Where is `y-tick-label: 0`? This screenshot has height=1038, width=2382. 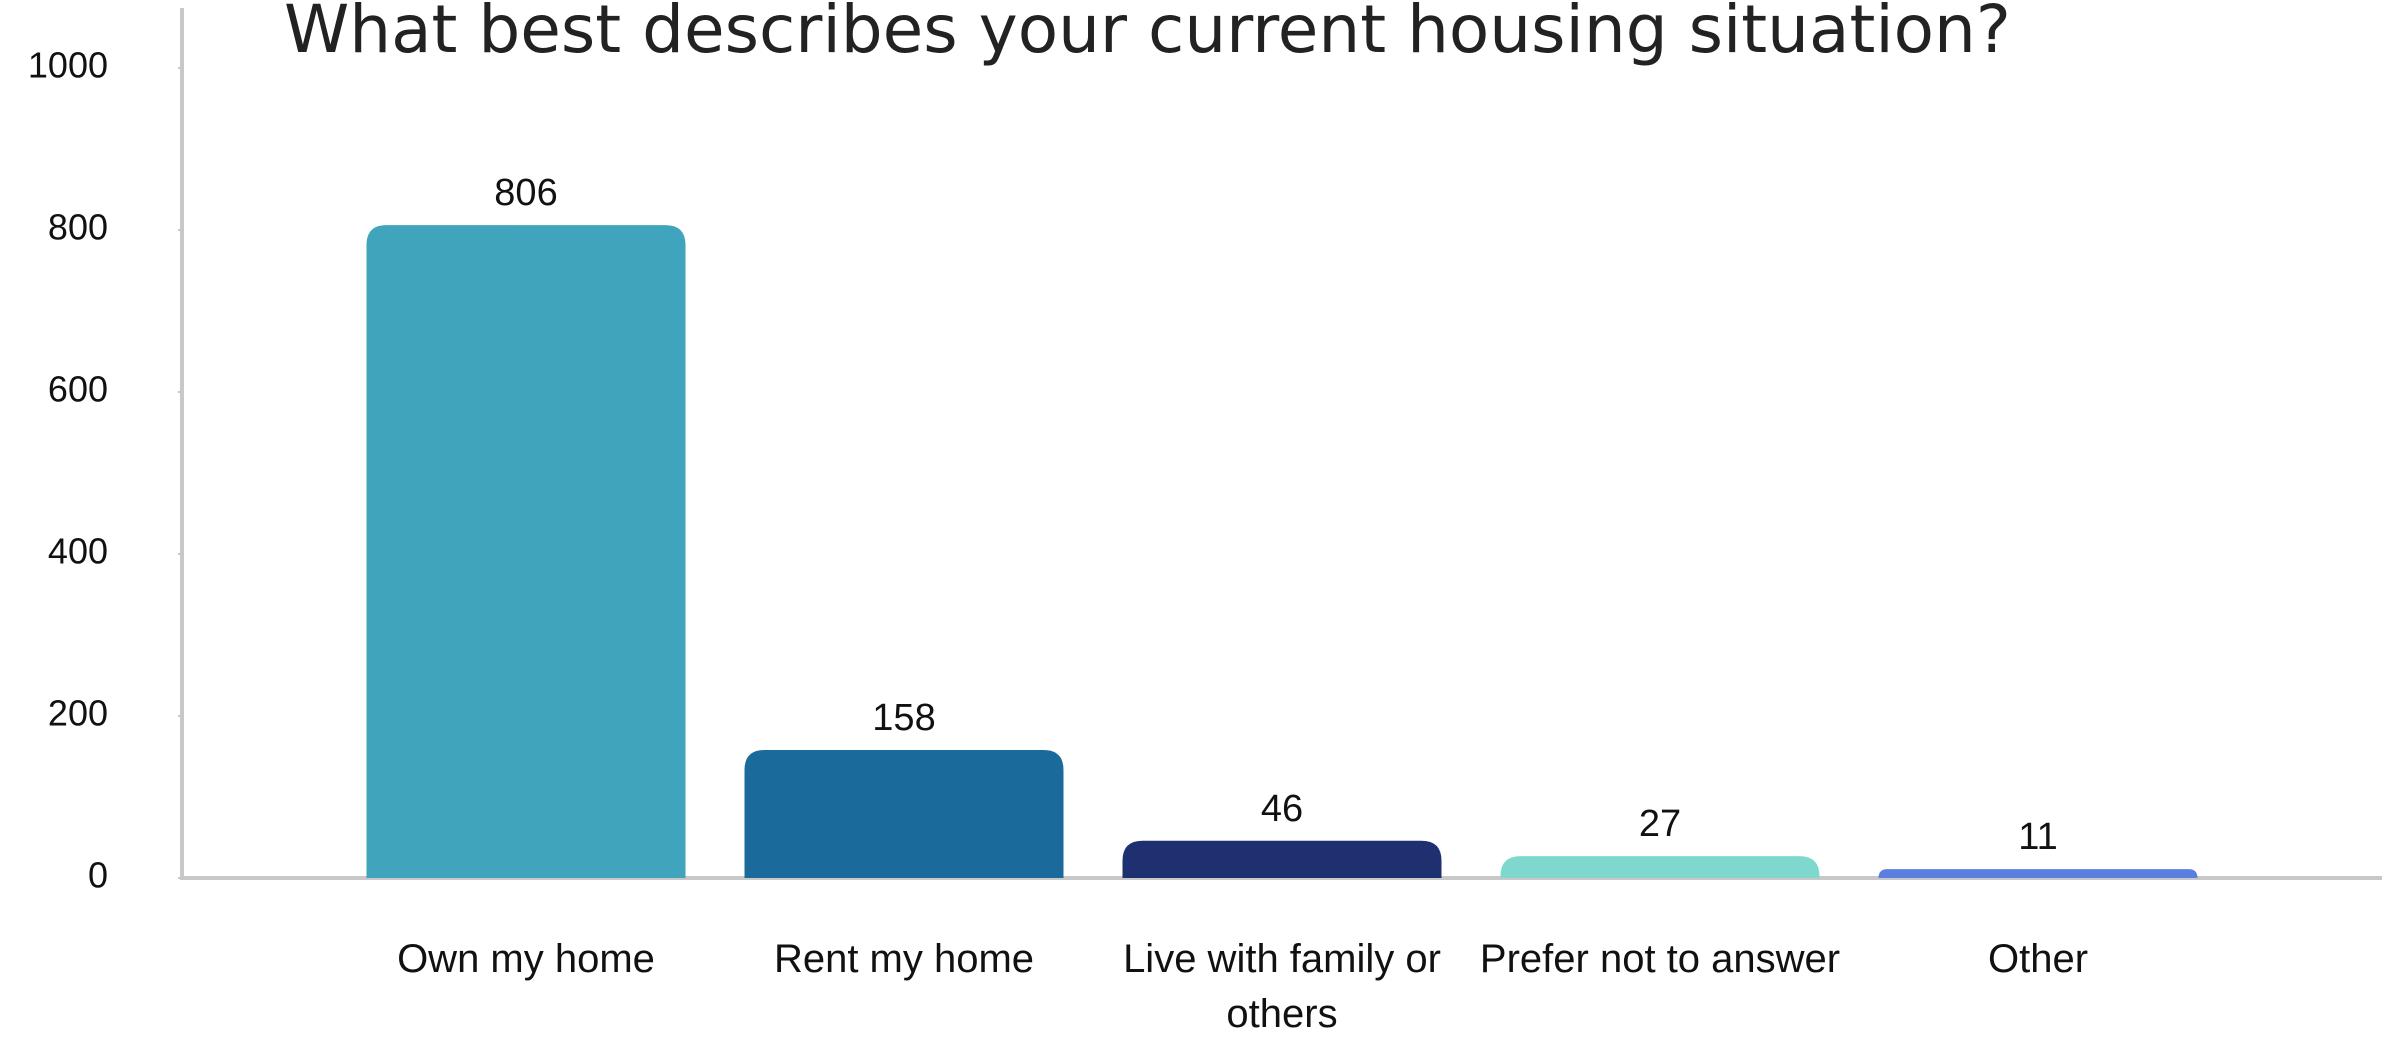
y-tick-label: 0 is located at coordinates (98, 875).